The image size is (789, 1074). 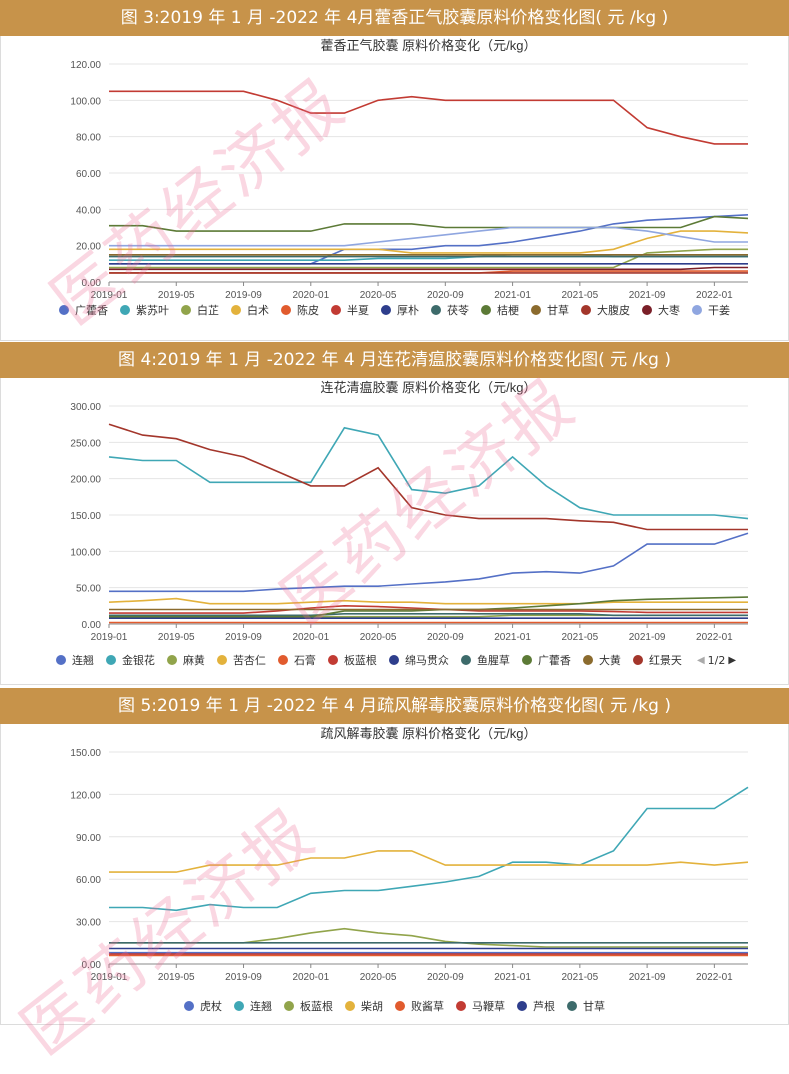 What do you see at coordinates (152, 310) in the screenshot?
I see `legend-label: 紫苏叶` at bounding box center [152, 310].